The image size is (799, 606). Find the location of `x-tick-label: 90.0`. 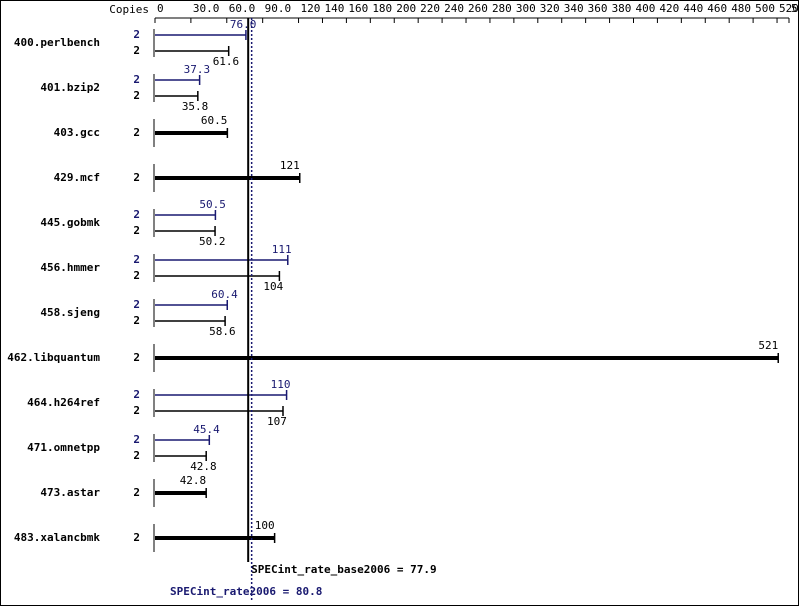

x-tick-label: 90.0 is located at coordinates (278, 8).